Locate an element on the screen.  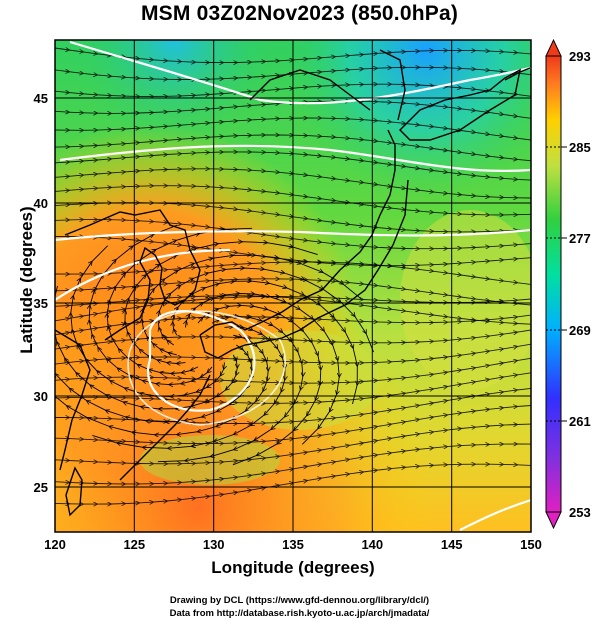
x-axis-label: Longitude (degrees) is located at coordinates (293, 567).